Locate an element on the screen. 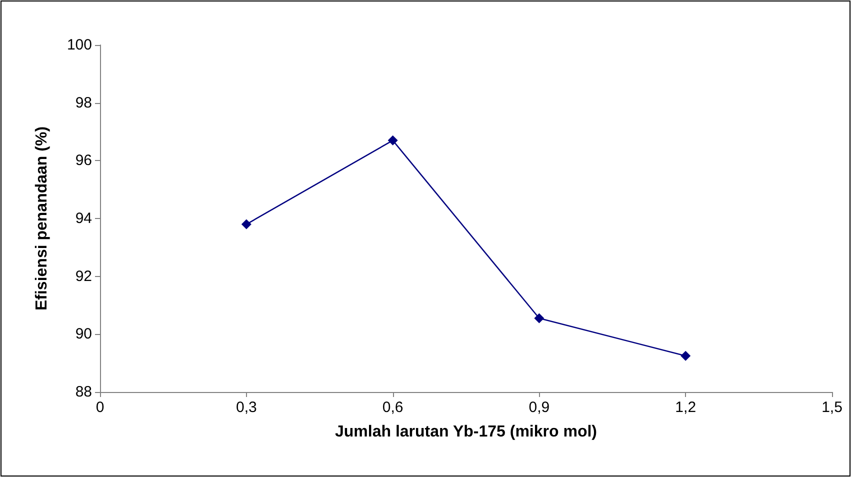 Image resolution: width=851 pixels, height=477 pixels. y-tick-label: 98 is located at coordinates (83, 103).